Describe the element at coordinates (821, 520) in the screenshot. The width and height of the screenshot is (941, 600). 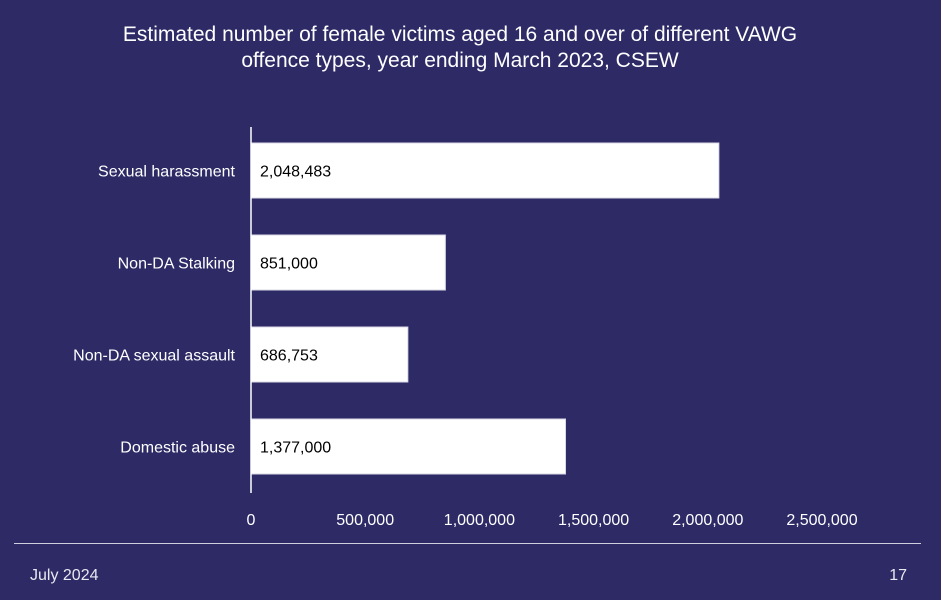
I see `x-tick-label: 2,500,000` at that location.